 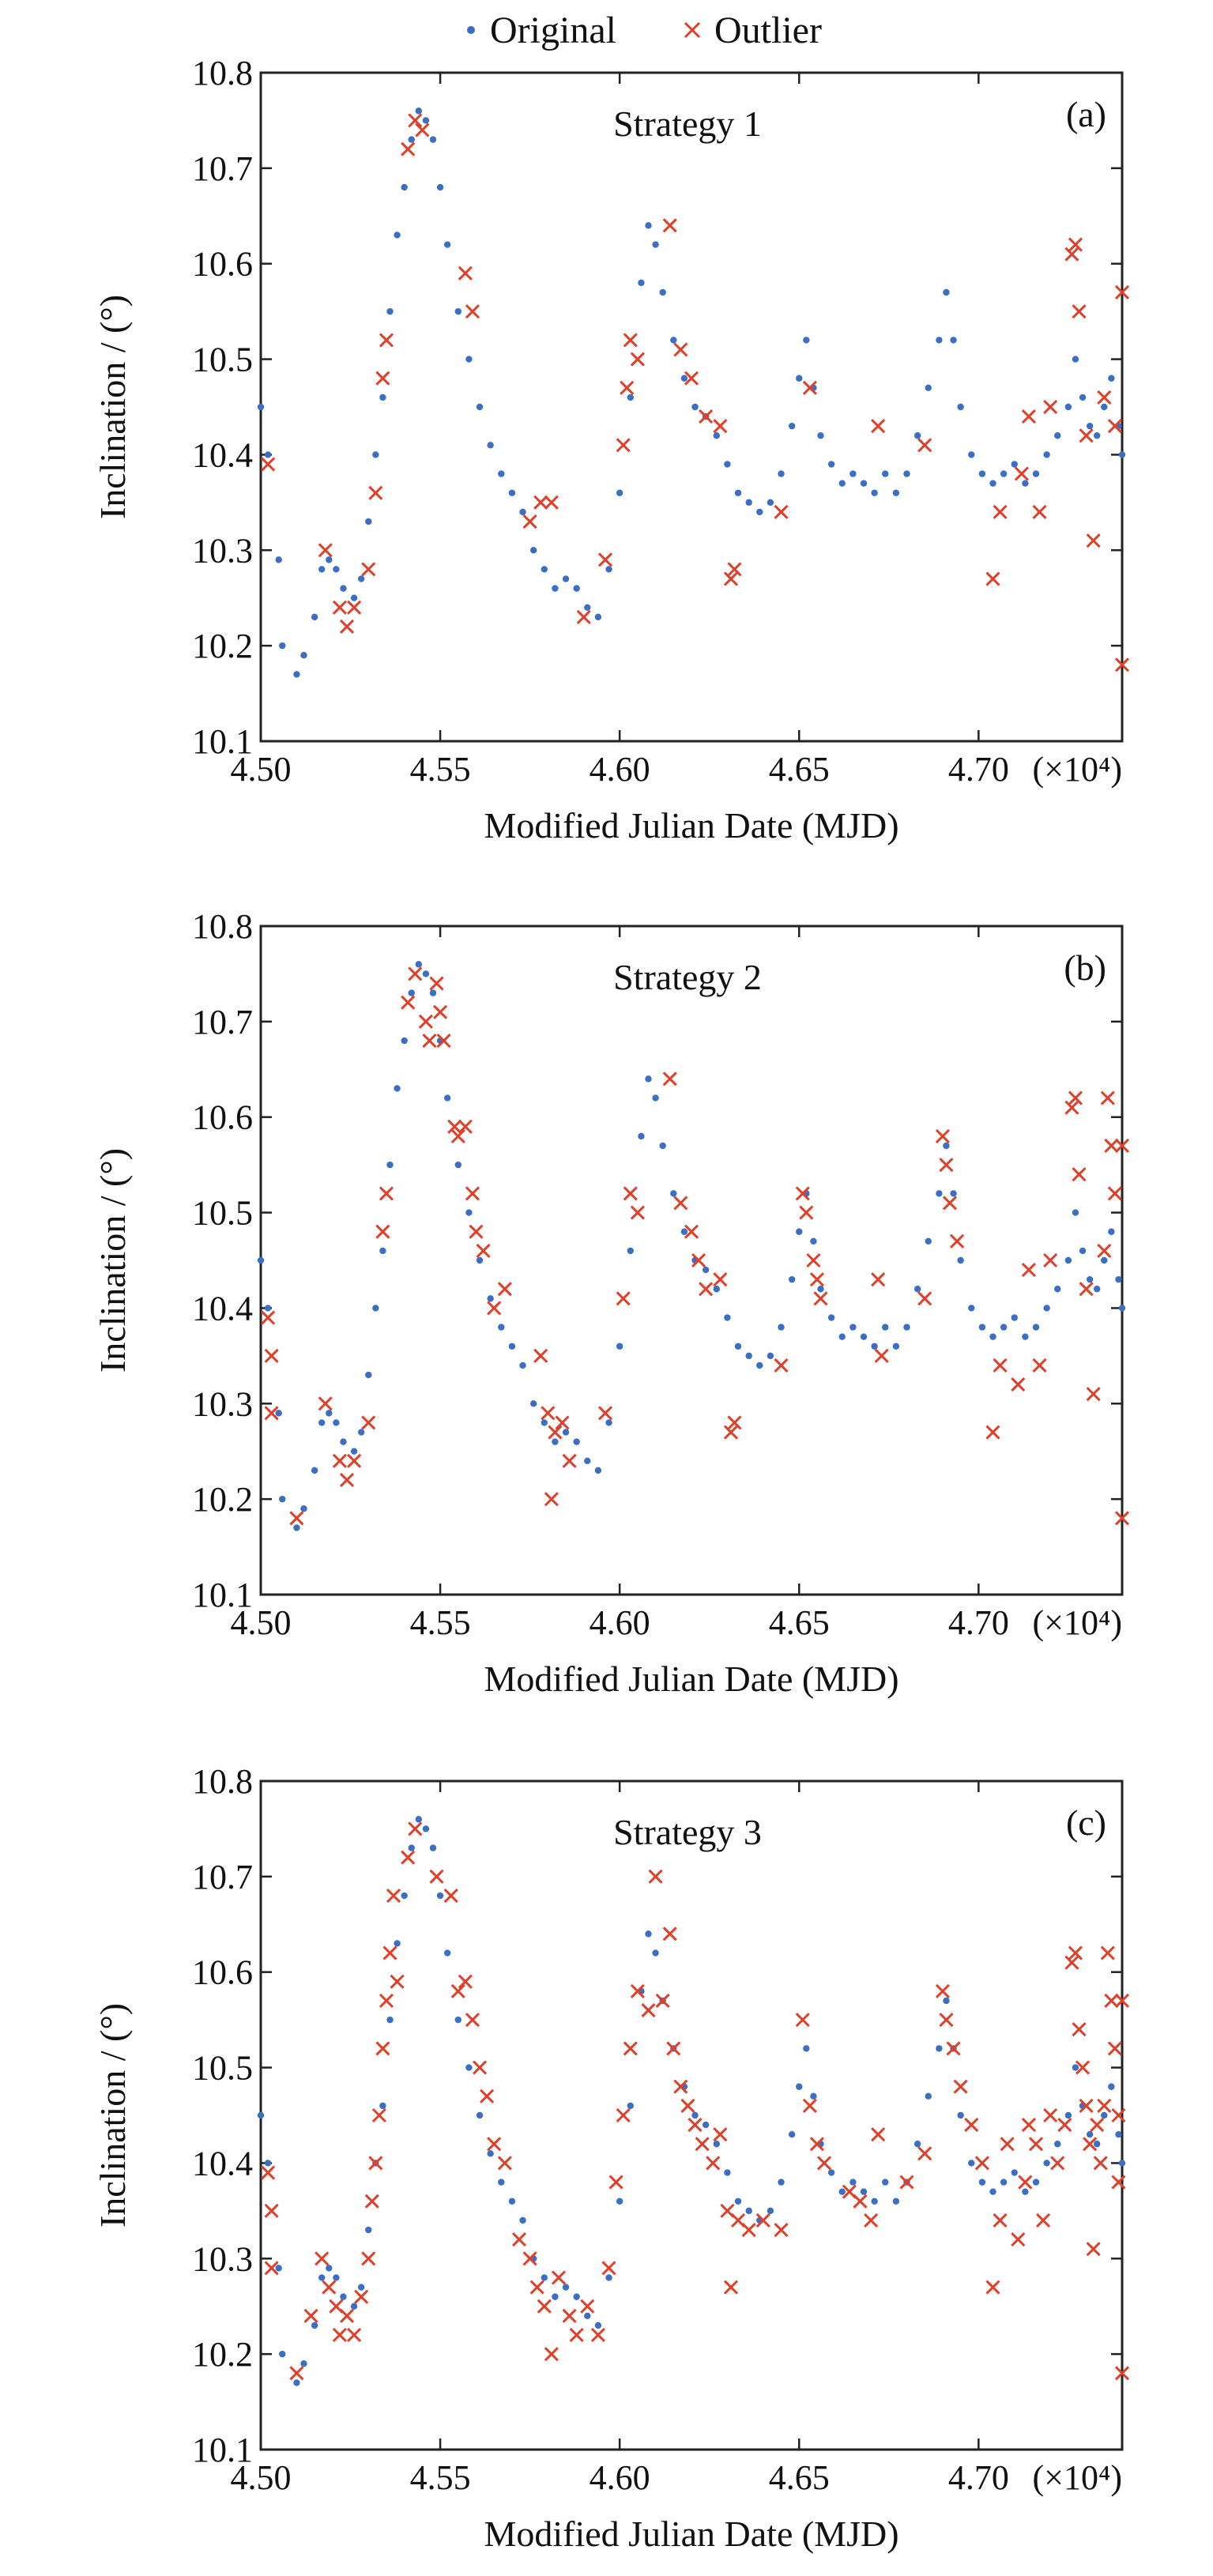 What do you see at coordinates (644, 30) in the screenshot?
I see `legend: Original Outlier` at bounding box center [644, 30].